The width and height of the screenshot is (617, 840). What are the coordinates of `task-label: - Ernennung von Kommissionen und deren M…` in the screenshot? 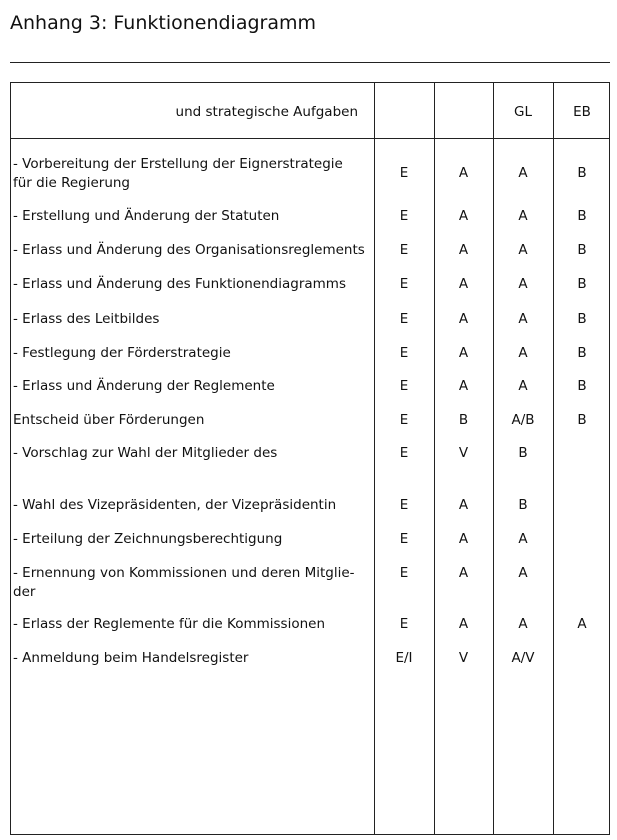 It's located at (184, 582).